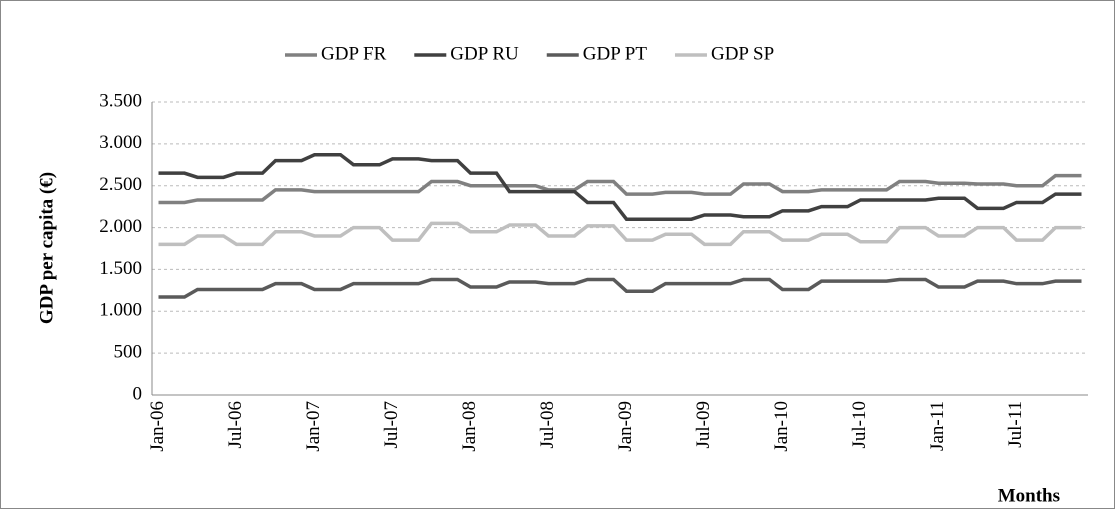 The width and height of the screenshot is (1115, 509). I want to click on y-tick-label: 500, so click(128, 352).